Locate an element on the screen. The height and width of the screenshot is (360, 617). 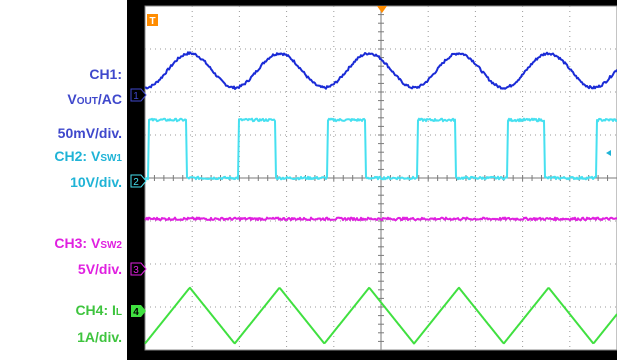
trigger-position-arrow is located at coordinates (382, 9).